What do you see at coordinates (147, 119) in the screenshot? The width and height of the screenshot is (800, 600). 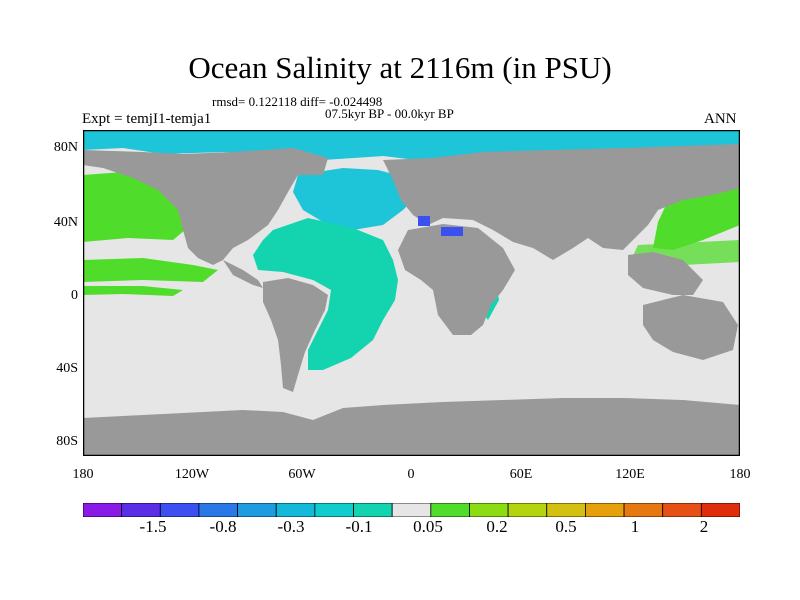 I see `experiment-label: Expt = temjI1-temja1` at bounding box center [147, 119].